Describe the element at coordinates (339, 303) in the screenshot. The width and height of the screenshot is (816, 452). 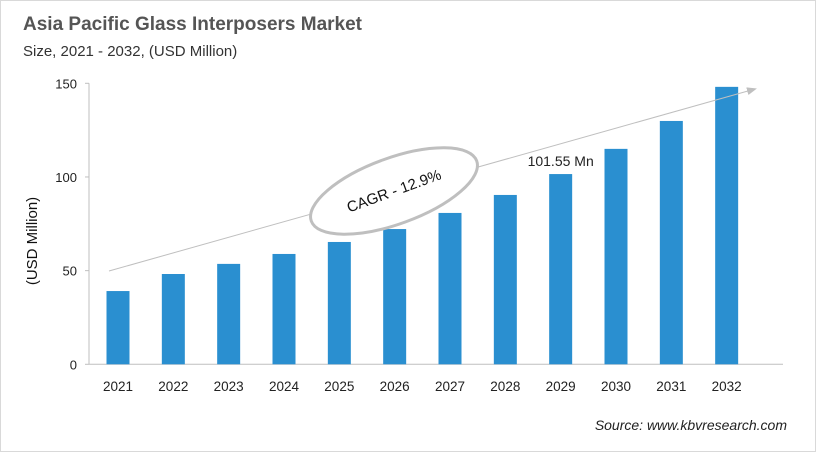
I see `bar-2025` at that location.